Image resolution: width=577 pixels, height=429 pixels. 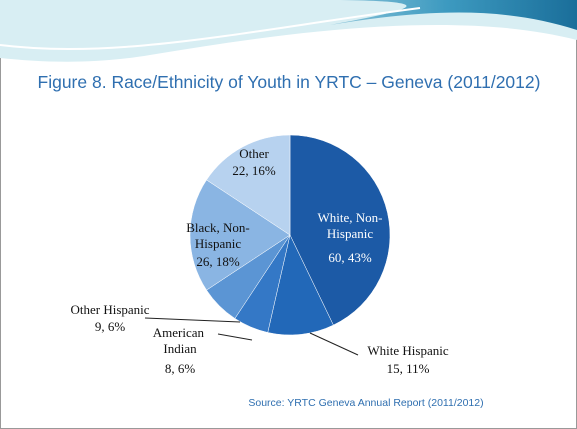 I want to click on header-line, so click(x=210, y=29).